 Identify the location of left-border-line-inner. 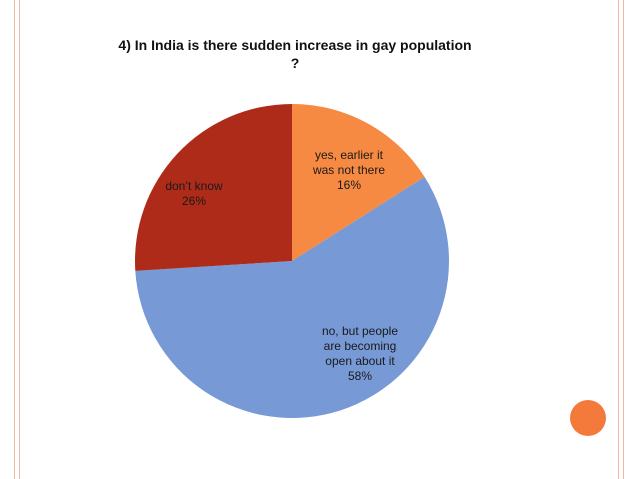
(19, 239).